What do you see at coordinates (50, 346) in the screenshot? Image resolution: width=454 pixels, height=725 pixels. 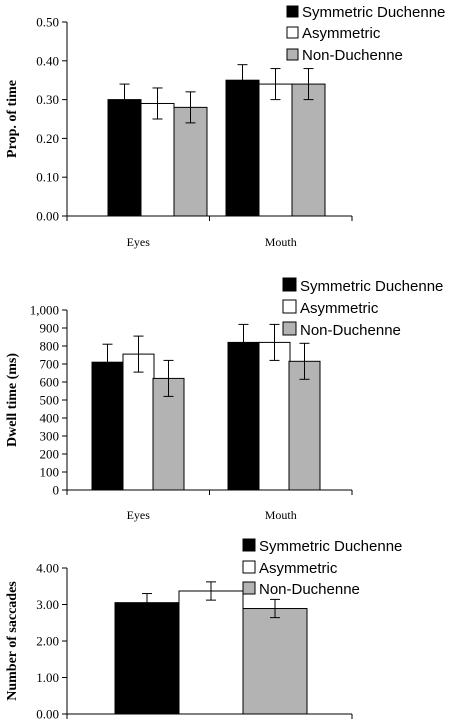 I see `y-tick-label: 800` at bounding box center [50, 346].